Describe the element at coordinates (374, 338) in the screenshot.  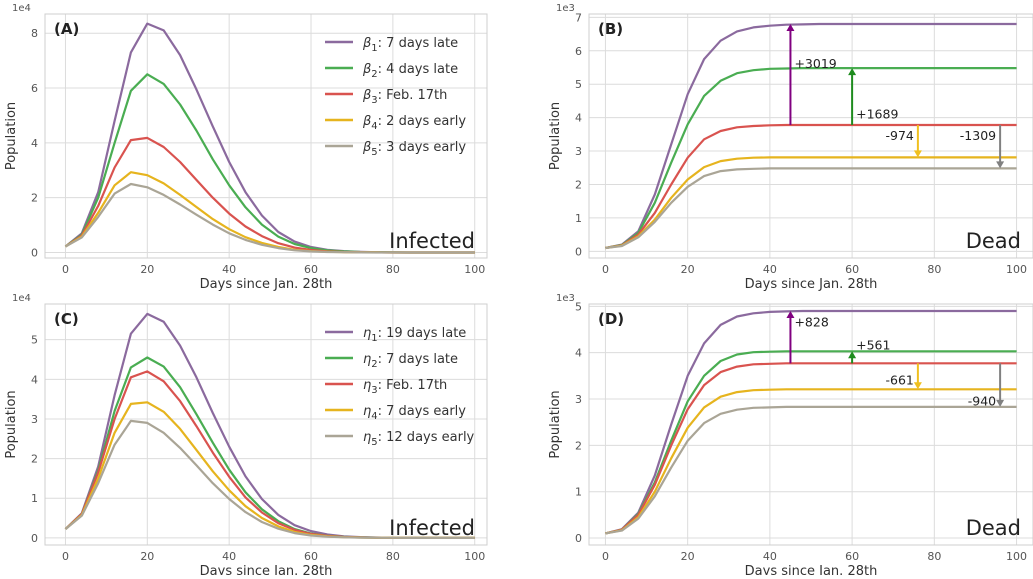
I see `legend-subscript: 1` at that location.